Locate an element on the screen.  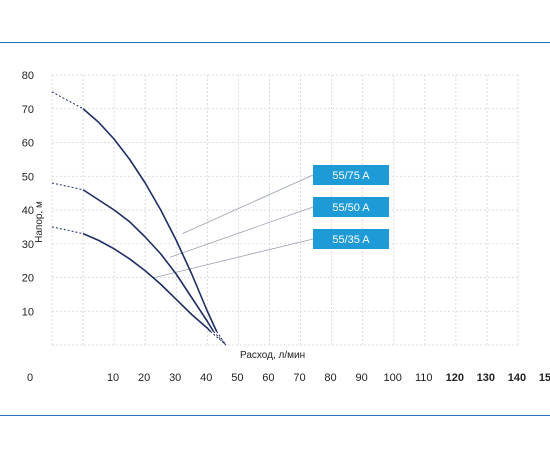
y-tick-label: 80 is located at coordinates (28, 76).